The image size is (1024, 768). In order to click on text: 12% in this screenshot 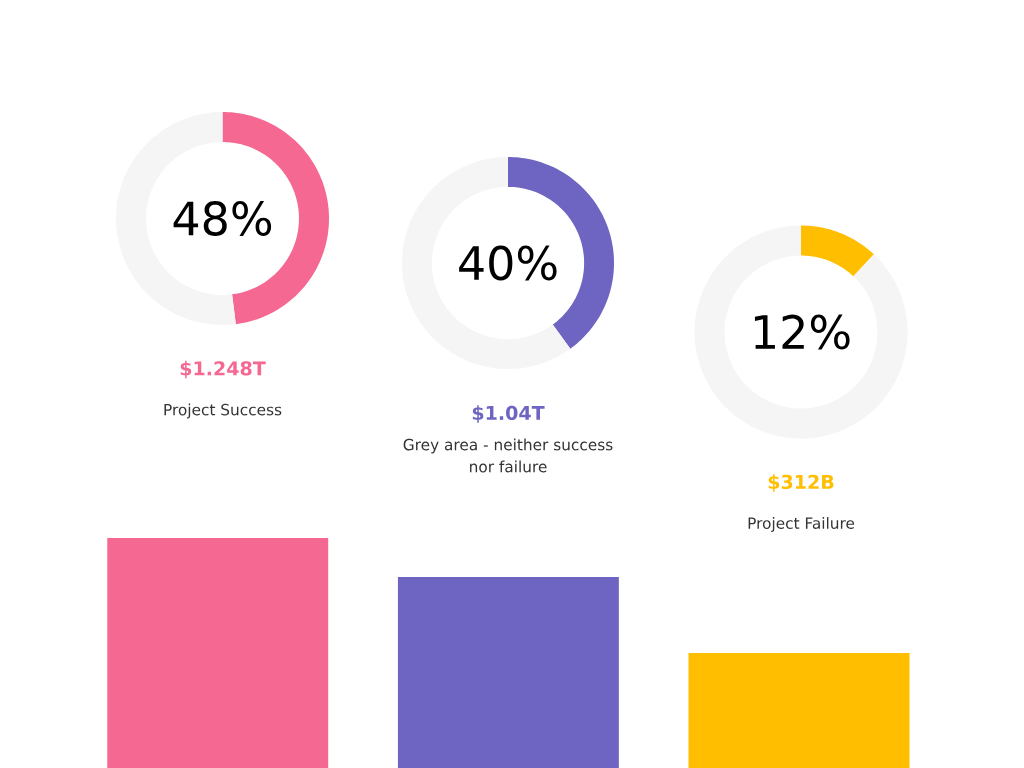, I will do `click(802, 332)`.